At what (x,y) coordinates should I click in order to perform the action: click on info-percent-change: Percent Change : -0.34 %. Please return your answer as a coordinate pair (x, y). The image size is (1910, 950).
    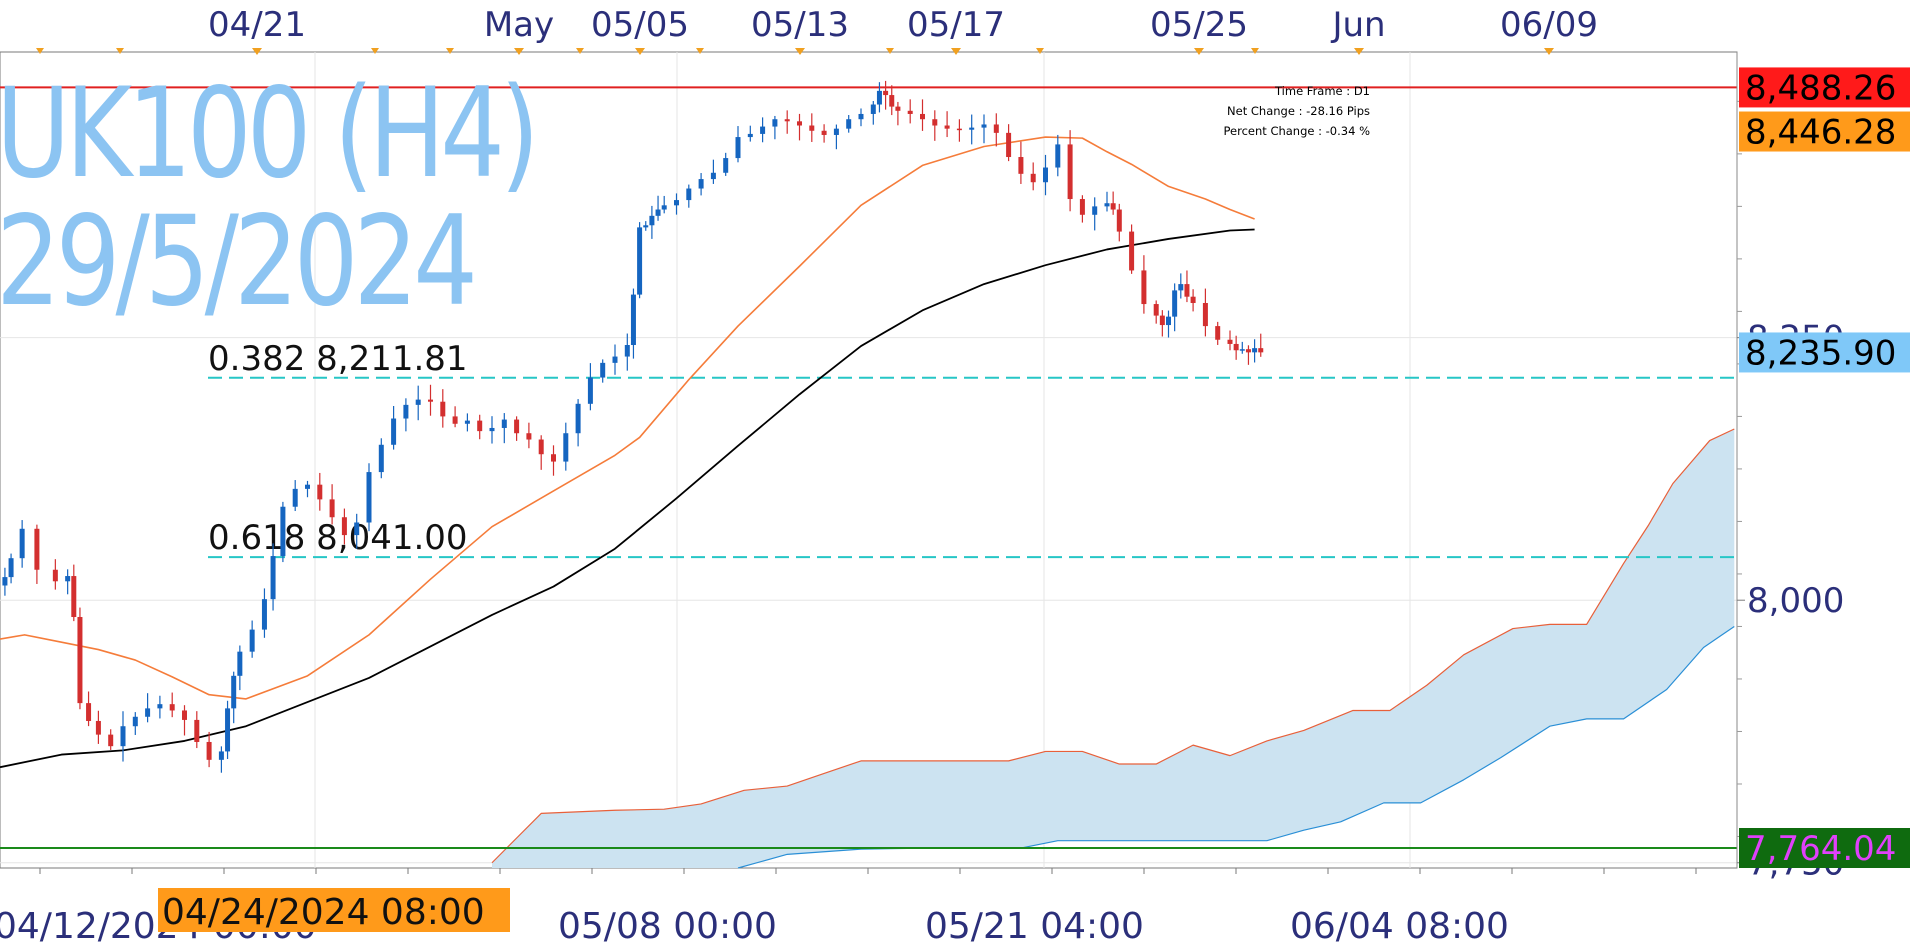
    Looking at the image, I should click on (1296, 131).